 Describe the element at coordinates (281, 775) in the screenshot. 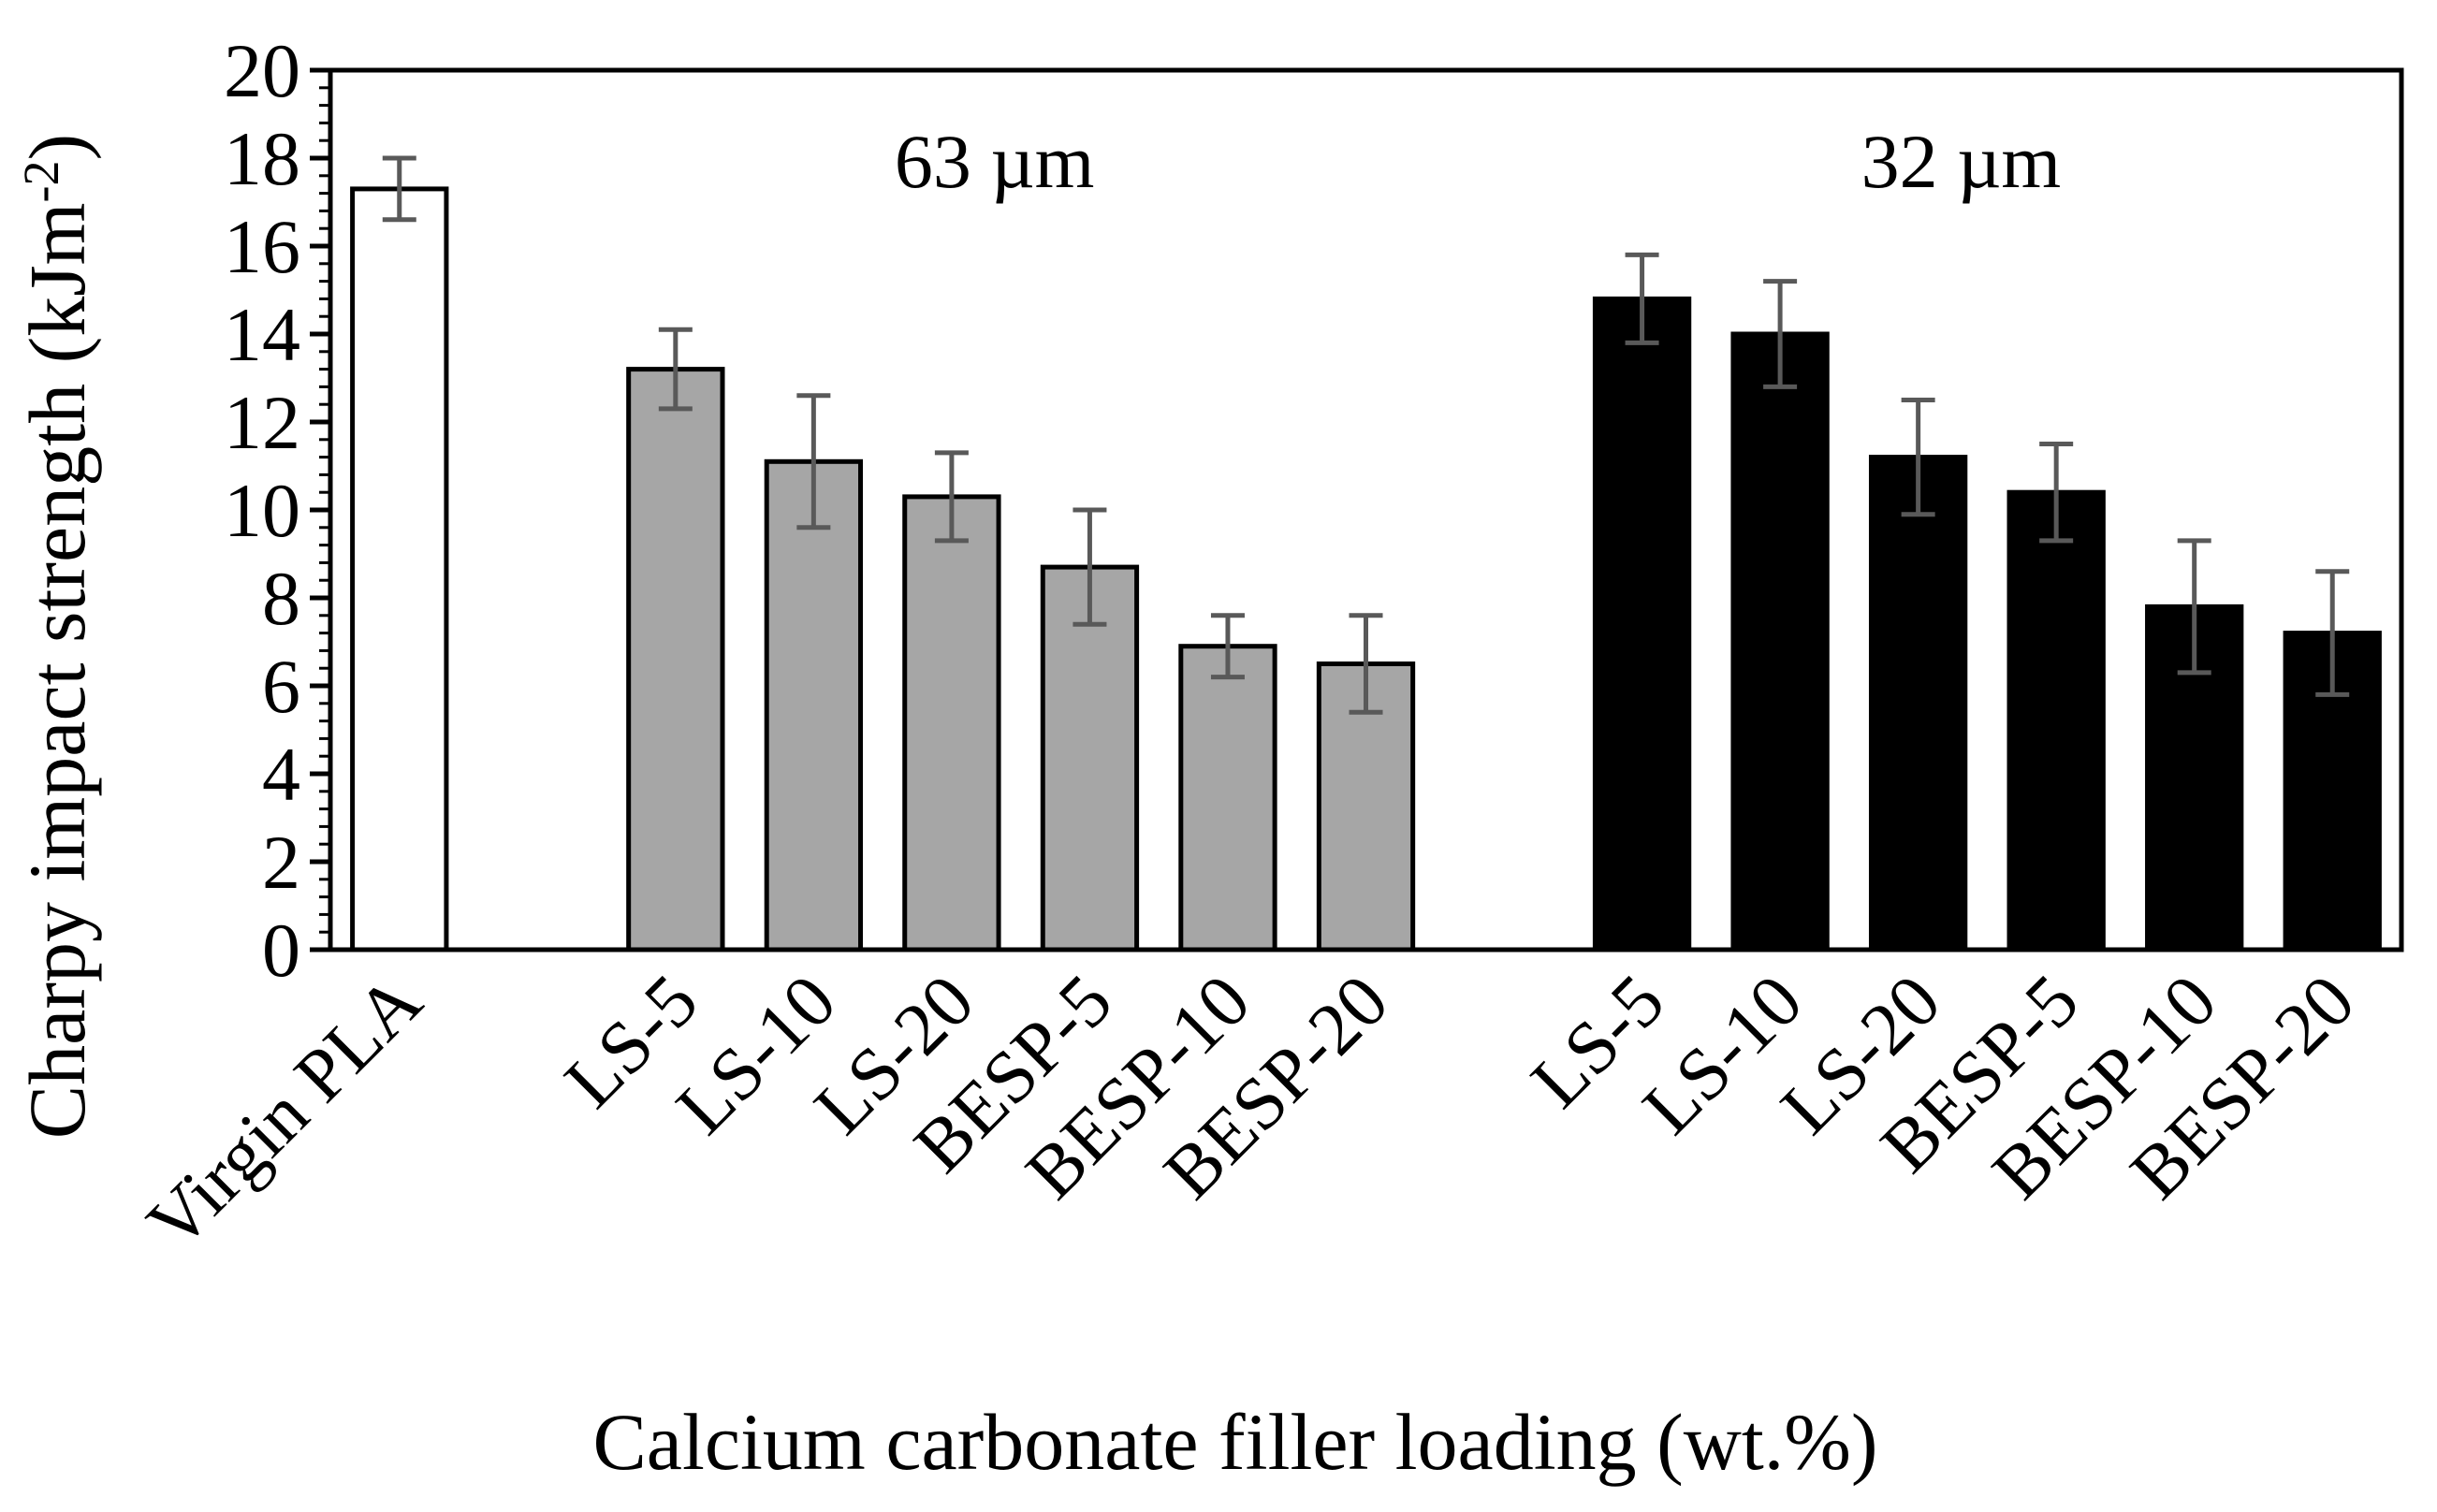

I see `y-tick-label: 4` at that location.